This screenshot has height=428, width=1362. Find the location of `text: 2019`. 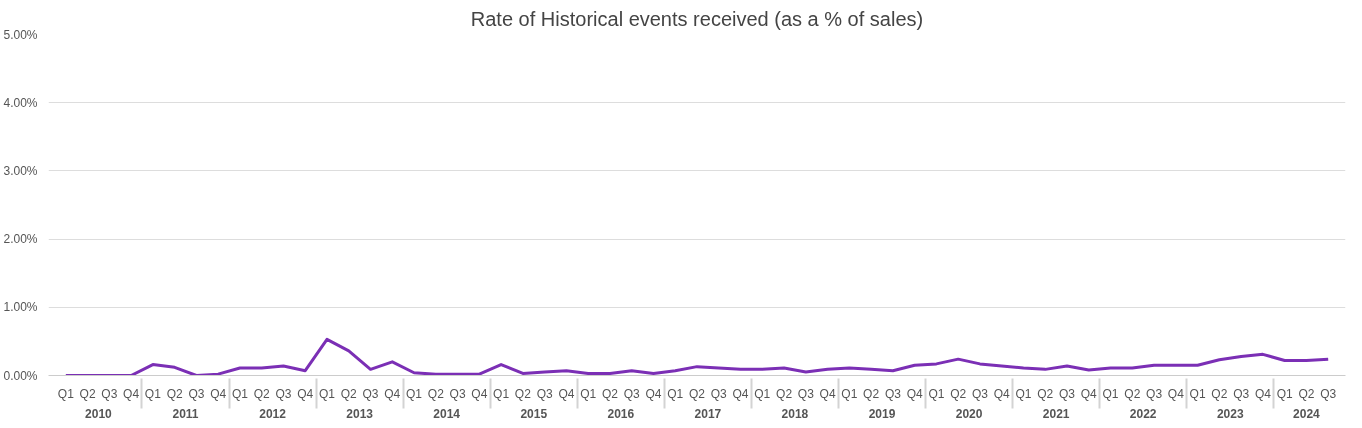

text: 2019 is located at coordinates (882, 413).